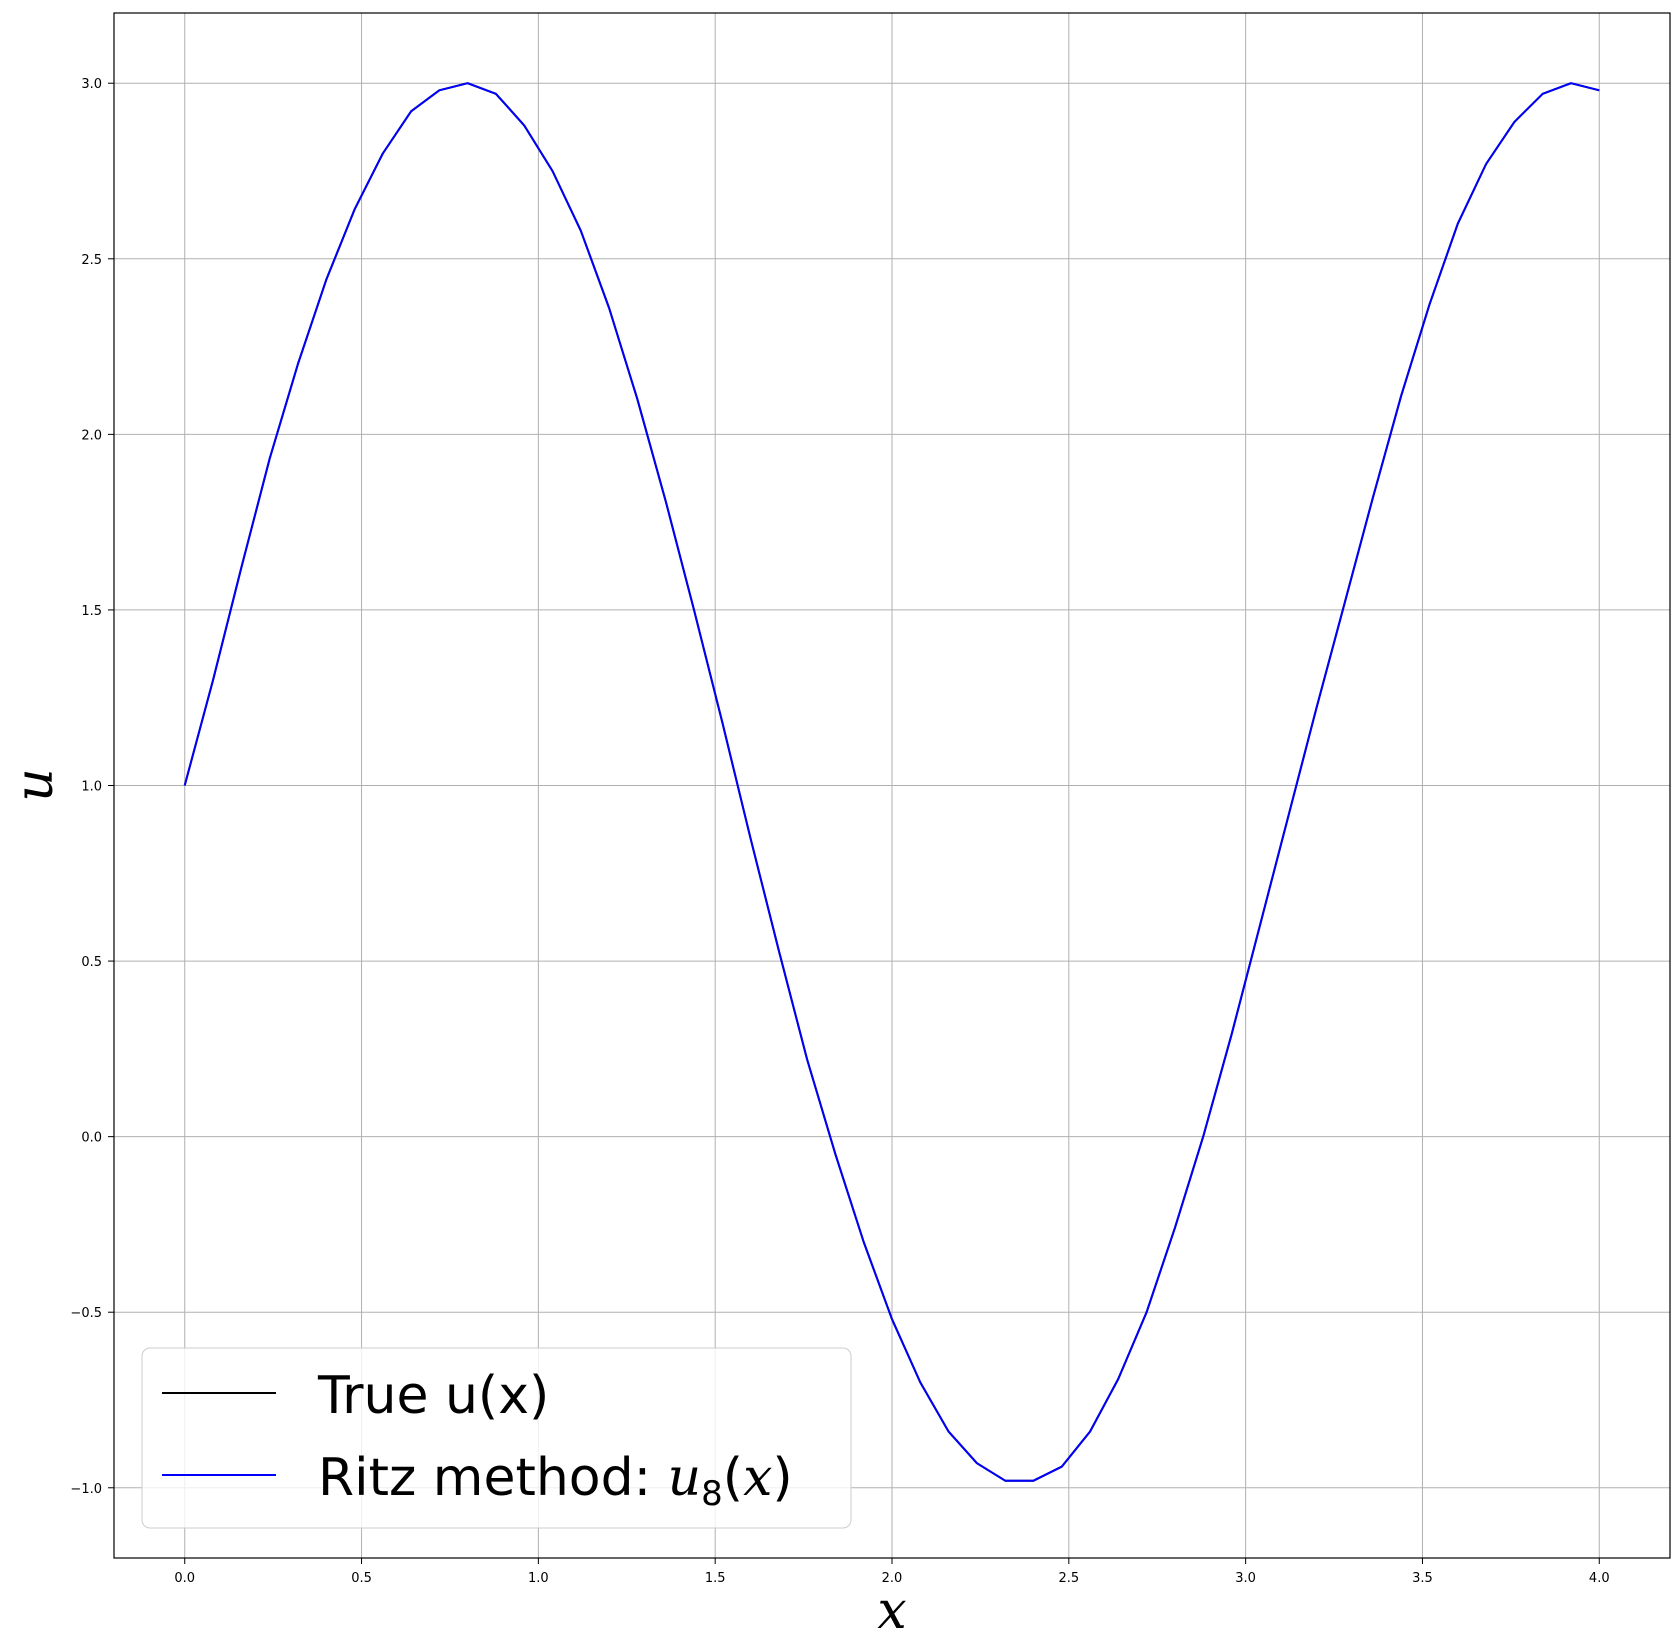 The width and height of the screenshot is (1676, 1646). What do you see at coordinates (433, 1396) in the screenshot?
I see `legend-label-true: True u(x)` at bounding box center [433, 1396].